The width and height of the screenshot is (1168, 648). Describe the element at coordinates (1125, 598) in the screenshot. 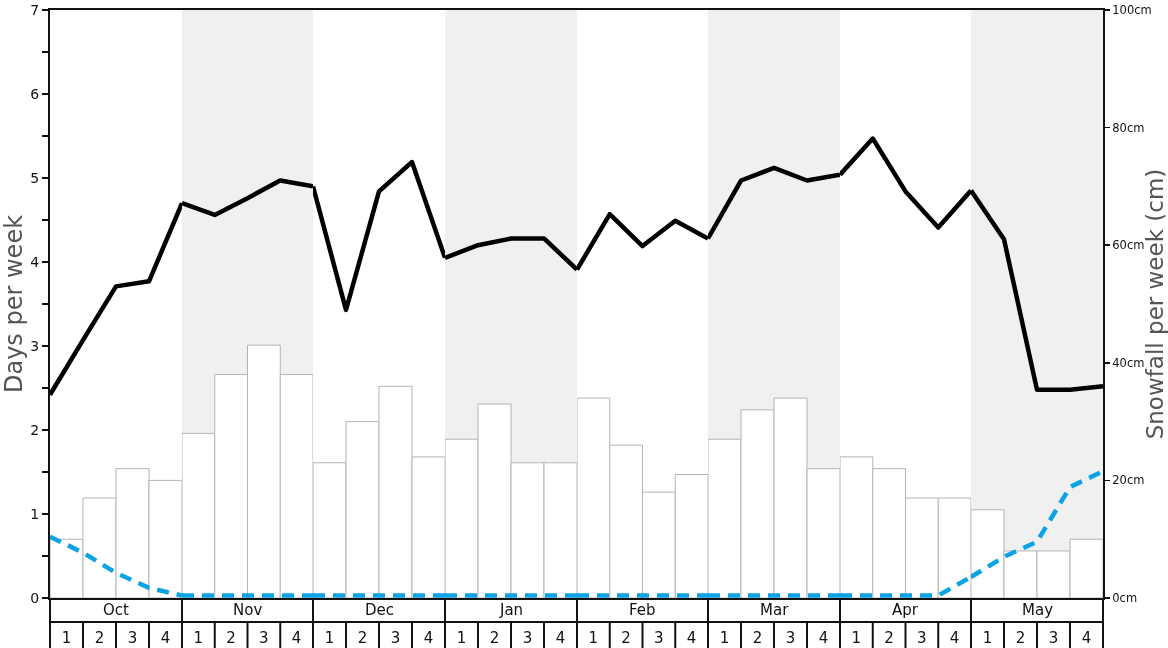

I see `y2-tick-label: 0cm` at that location.